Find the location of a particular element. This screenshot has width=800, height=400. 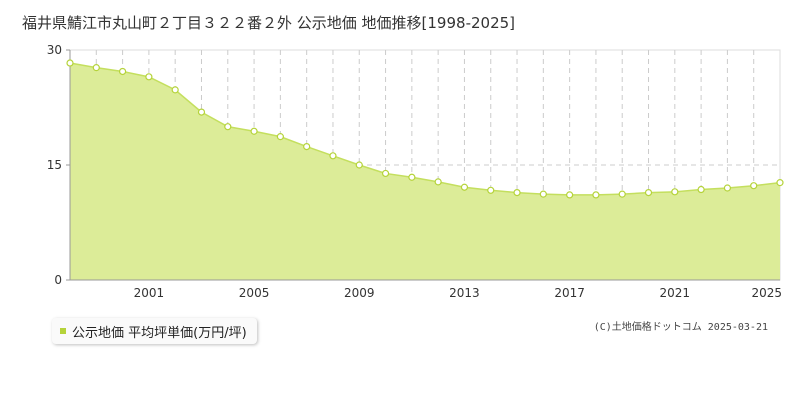

x-tick-label: 2001 is located at coordinates (149, 293).